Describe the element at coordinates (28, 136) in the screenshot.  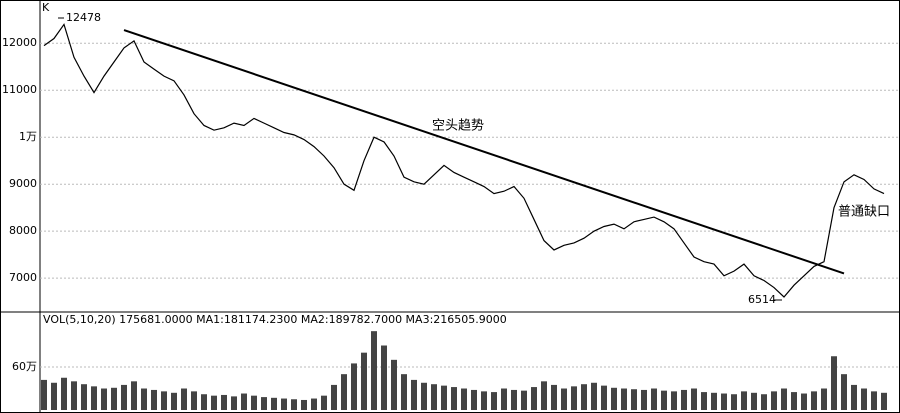
I see `y-tick-label: 1万` at that location.